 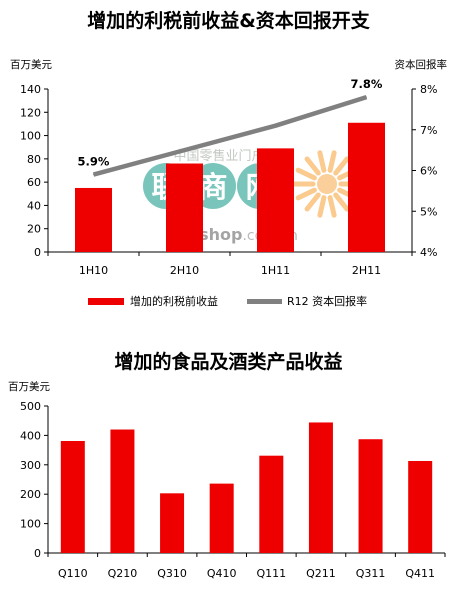 I want to click on chart2-y-tick-label: 300, so click(x=30, y=465).